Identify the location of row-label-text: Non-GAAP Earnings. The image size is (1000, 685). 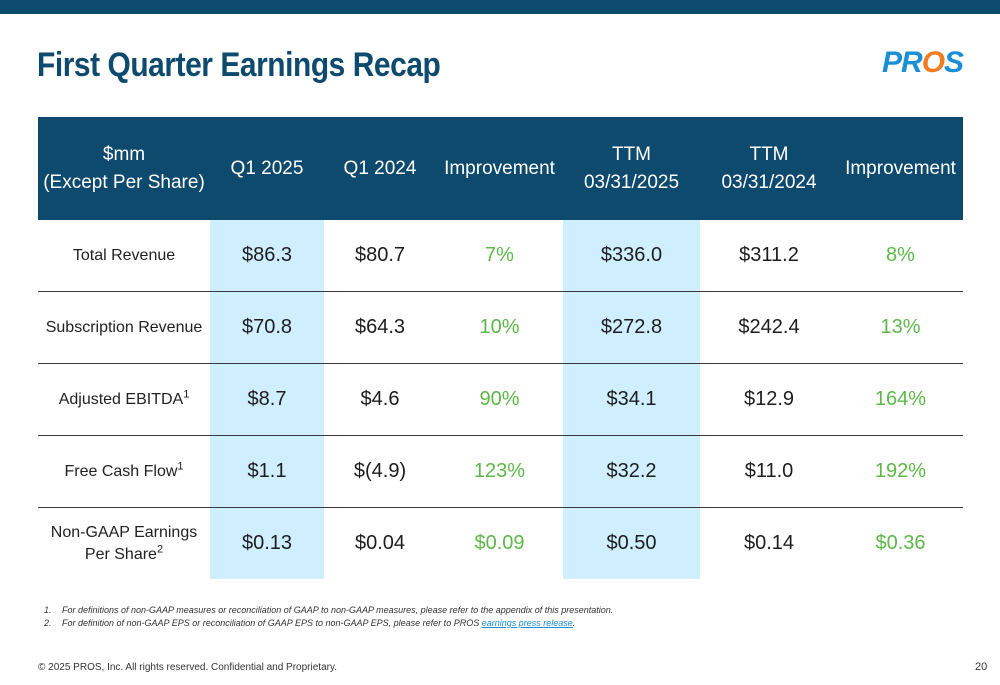
(124, 532).